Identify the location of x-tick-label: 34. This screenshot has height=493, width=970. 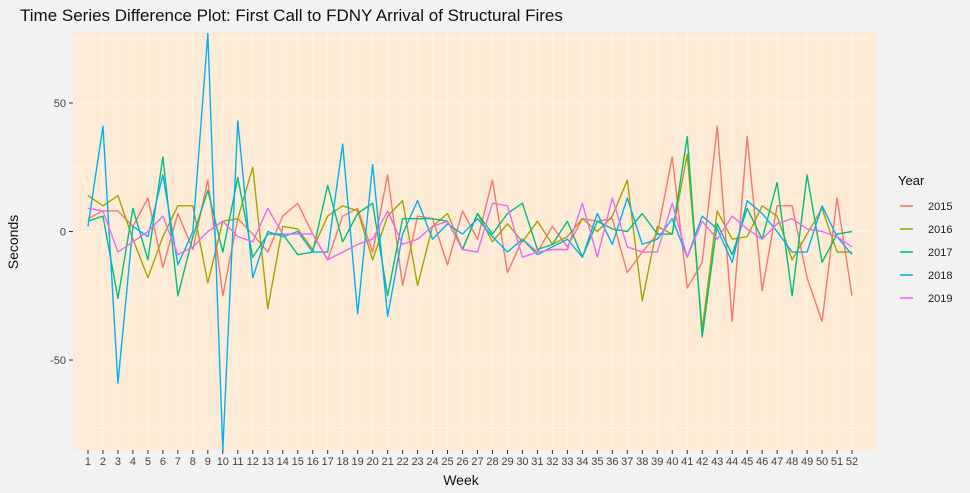
(582, 462).